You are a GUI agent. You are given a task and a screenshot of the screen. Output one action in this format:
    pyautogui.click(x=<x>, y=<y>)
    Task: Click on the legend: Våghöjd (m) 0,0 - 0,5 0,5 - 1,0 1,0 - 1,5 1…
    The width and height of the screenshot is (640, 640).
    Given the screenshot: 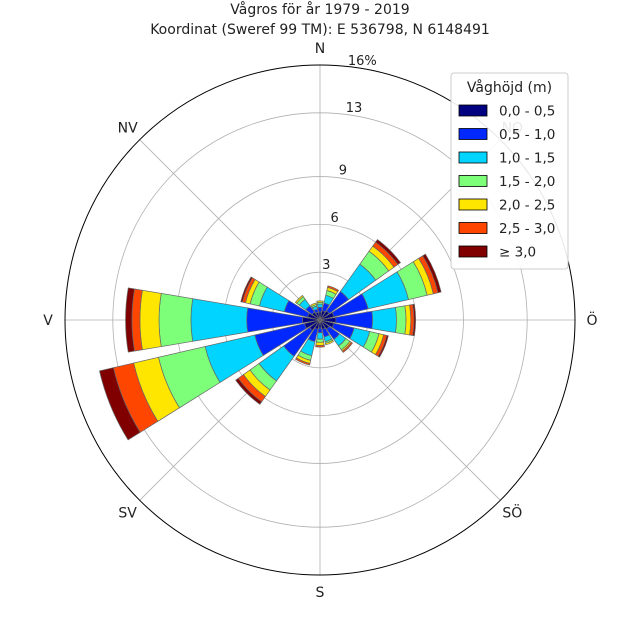 What is the action you would take?
    pyautogui.click(x=509, y=171)
    